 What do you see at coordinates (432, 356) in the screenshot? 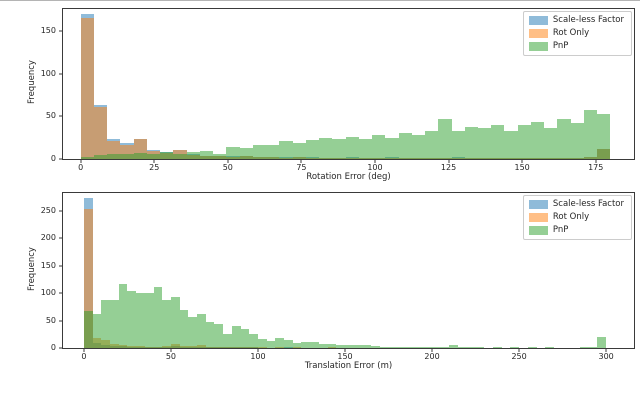
I see `x-tick-label: 200` at bounding box center [432, 356].